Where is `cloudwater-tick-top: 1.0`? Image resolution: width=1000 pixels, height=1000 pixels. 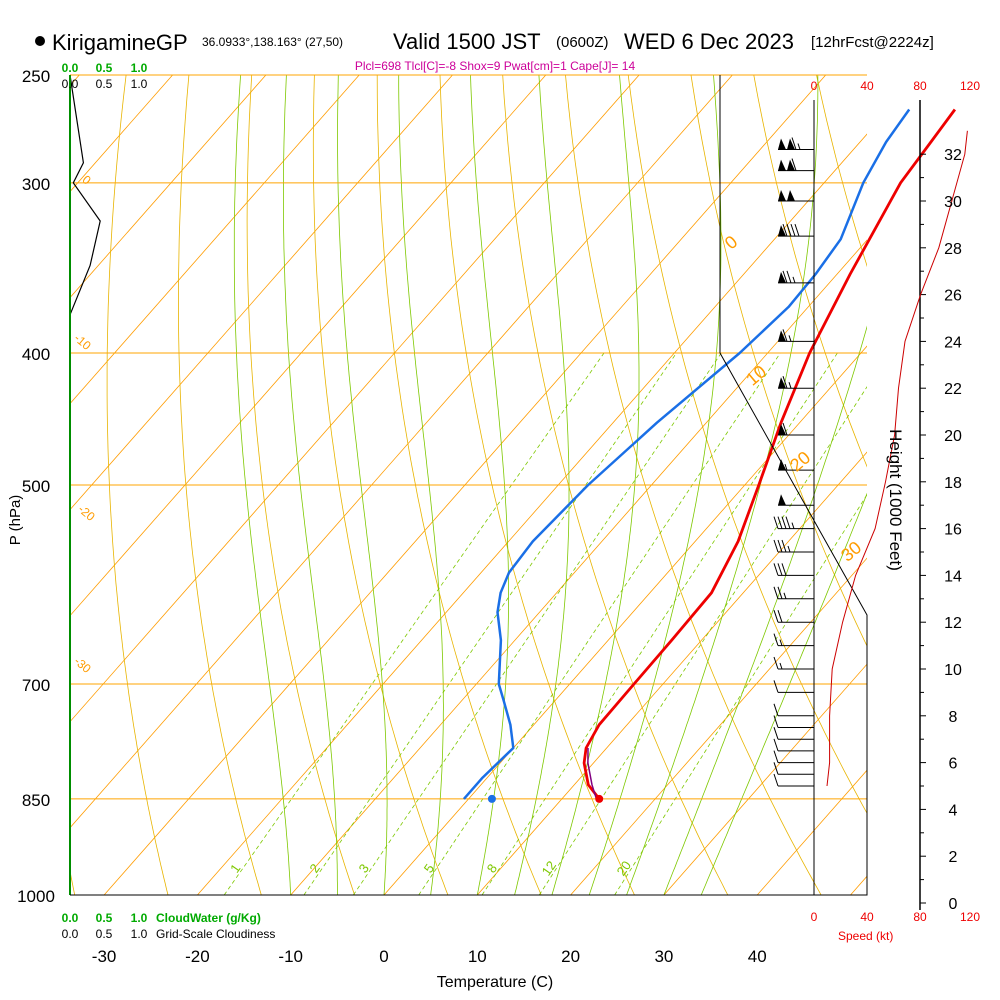 cloudwater-tick-top: 1.0 is located at coordinates (139, 68).